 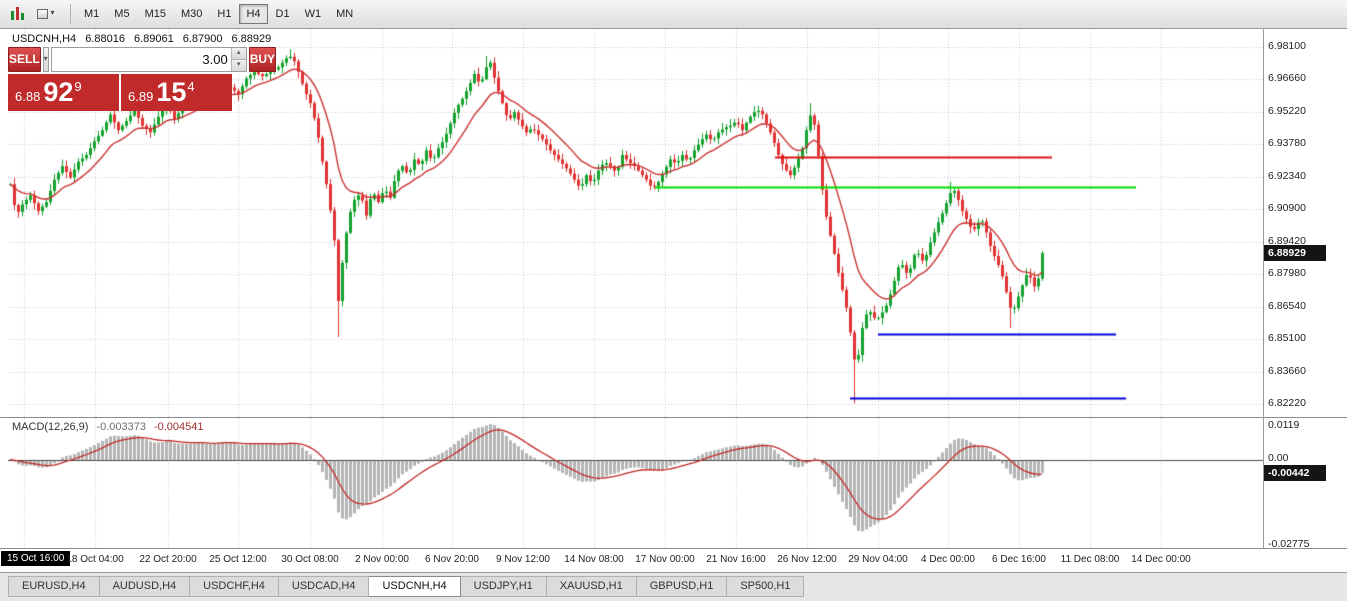 I want to click on price-axis-label: 6.83660, so click(x=1287, y=370).